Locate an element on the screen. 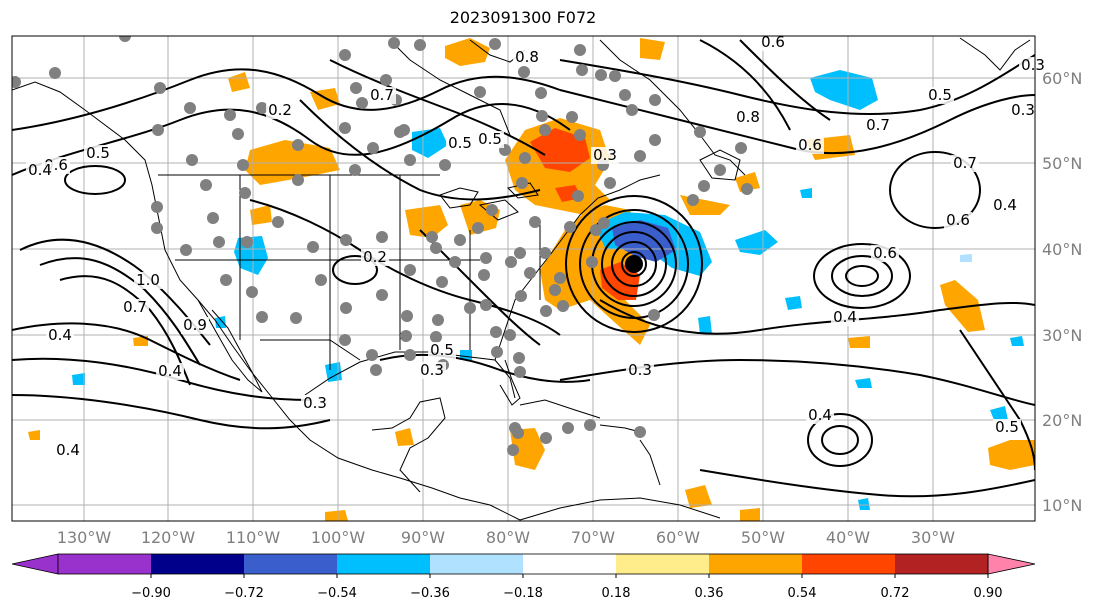  latitude-labels: 60°N 50°N 40°N 30°N 20°N 10°N is located at coordinates (1062, 292).